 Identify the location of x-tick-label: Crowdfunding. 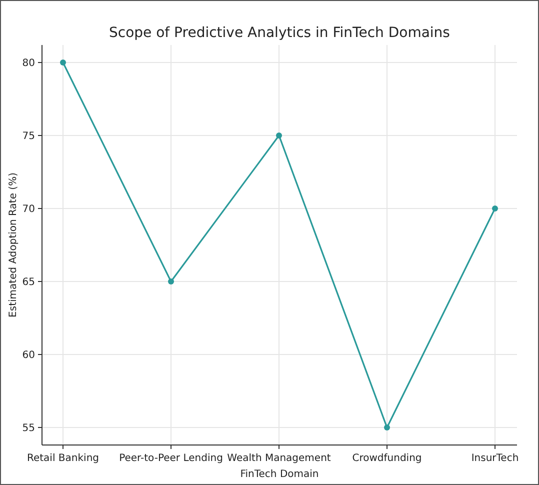
(387, 458).